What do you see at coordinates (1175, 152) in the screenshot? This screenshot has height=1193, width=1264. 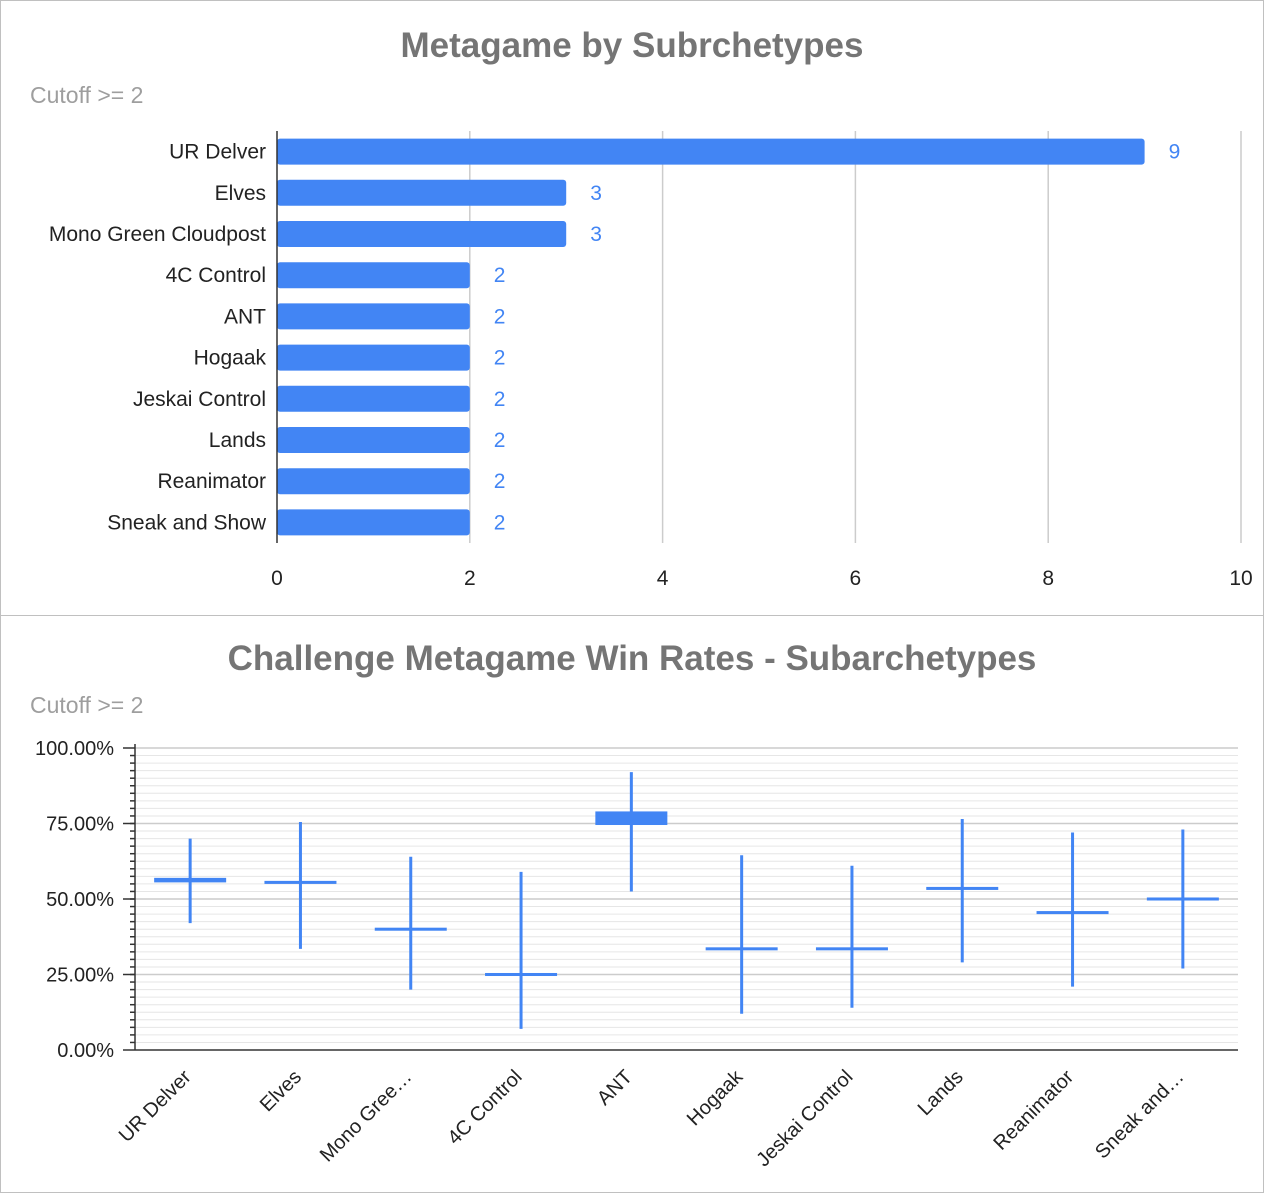 I see `data-label: 9` at bounding box center [1175, 152].